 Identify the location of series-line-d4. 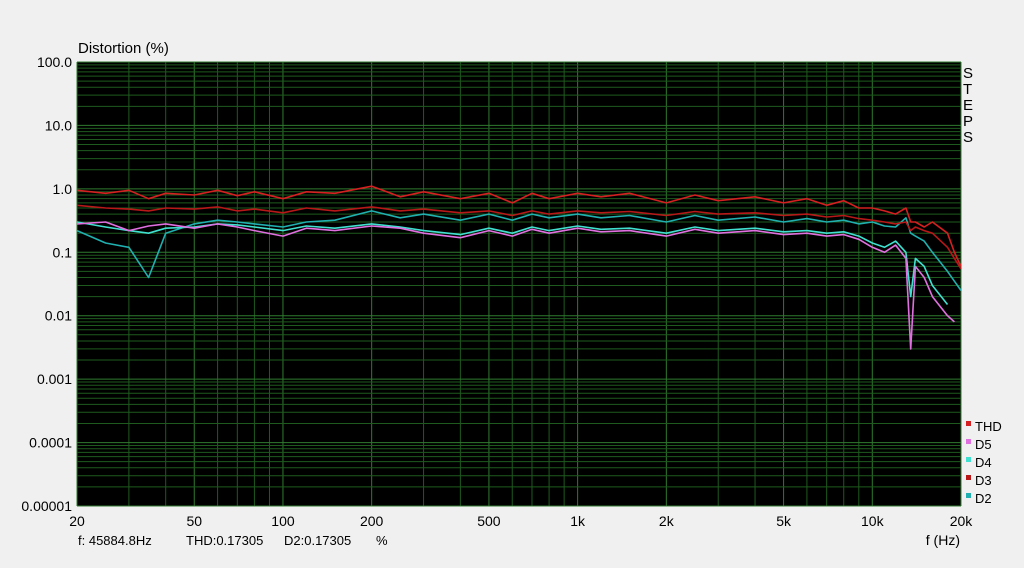
(512, 263).